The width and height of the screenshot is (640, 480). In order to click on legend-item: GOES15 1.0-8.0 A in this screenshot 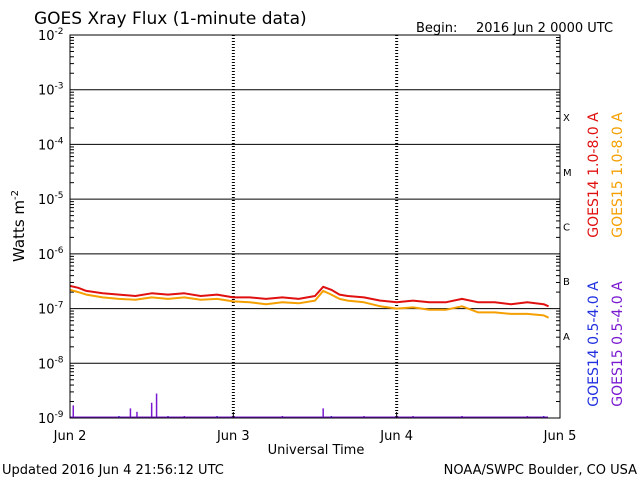, I will do `click(618, 175)`.